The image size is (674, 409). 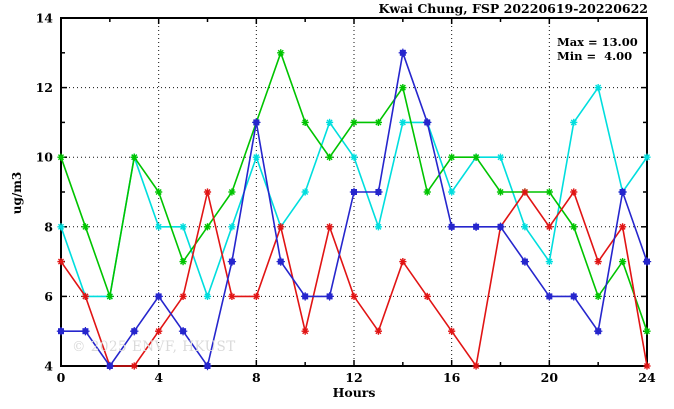 I want to click on x-tick-label: 8, so click(x=256, y=377).